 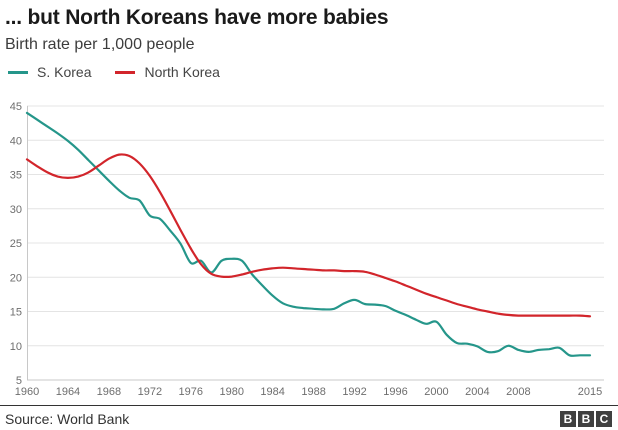 What do you see at coordinates (191, 392) in the screenshot?
I see `x-axis-tick-label: 1976` at bounding box center [191, 392].